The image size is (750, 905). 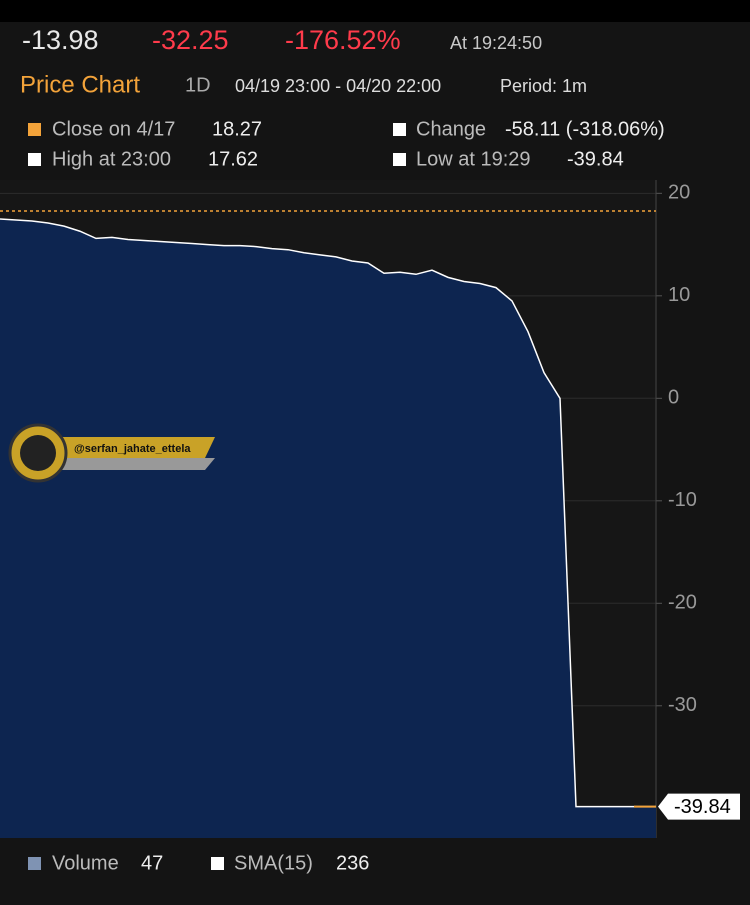 I want to click on y-tick-label: 20, so click(x=679, y=193).